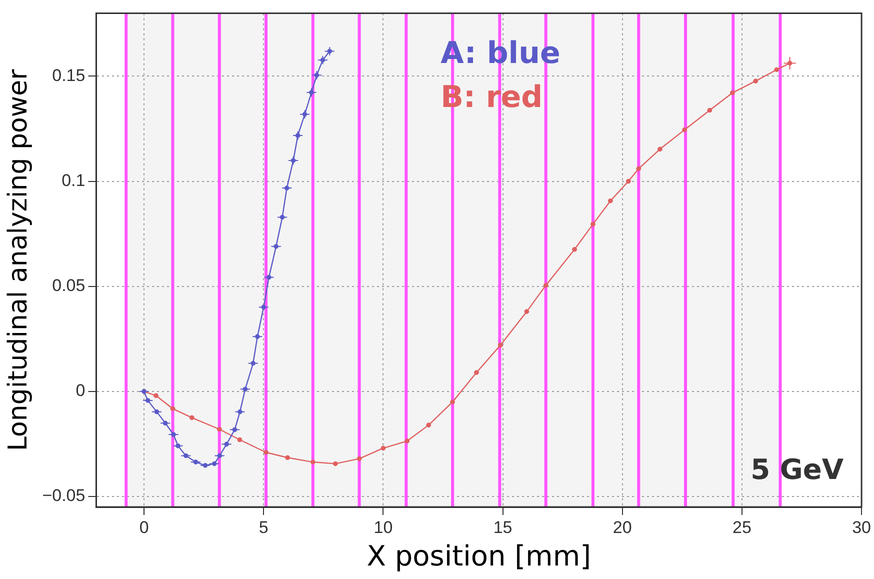  Describe the element at coordinates (742, 527) in the screenshot. I see `x-tick-label: 25` at that location.